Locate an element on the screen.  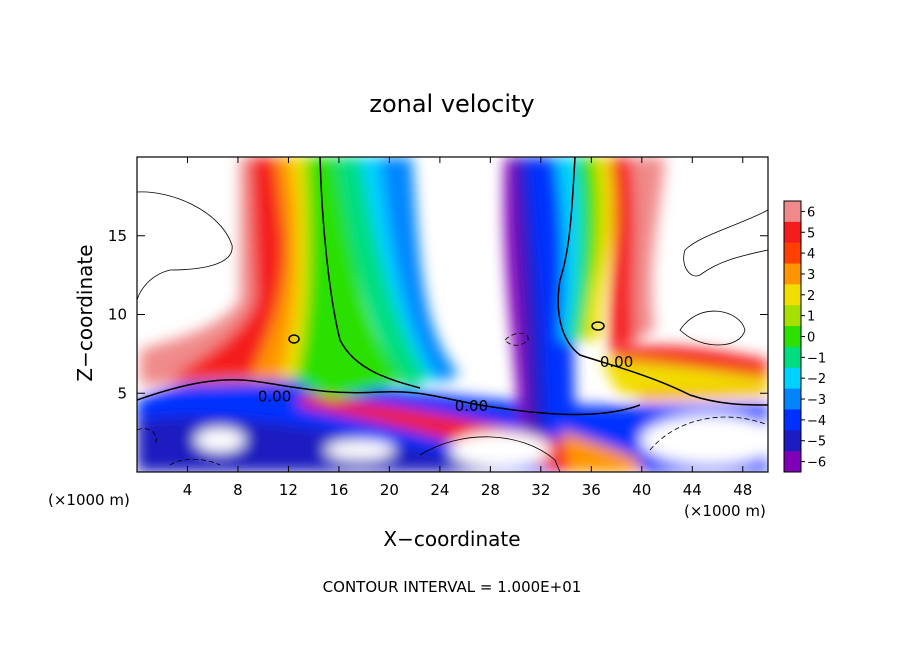
contour-thin-lower is located at coordinates (490, 454).